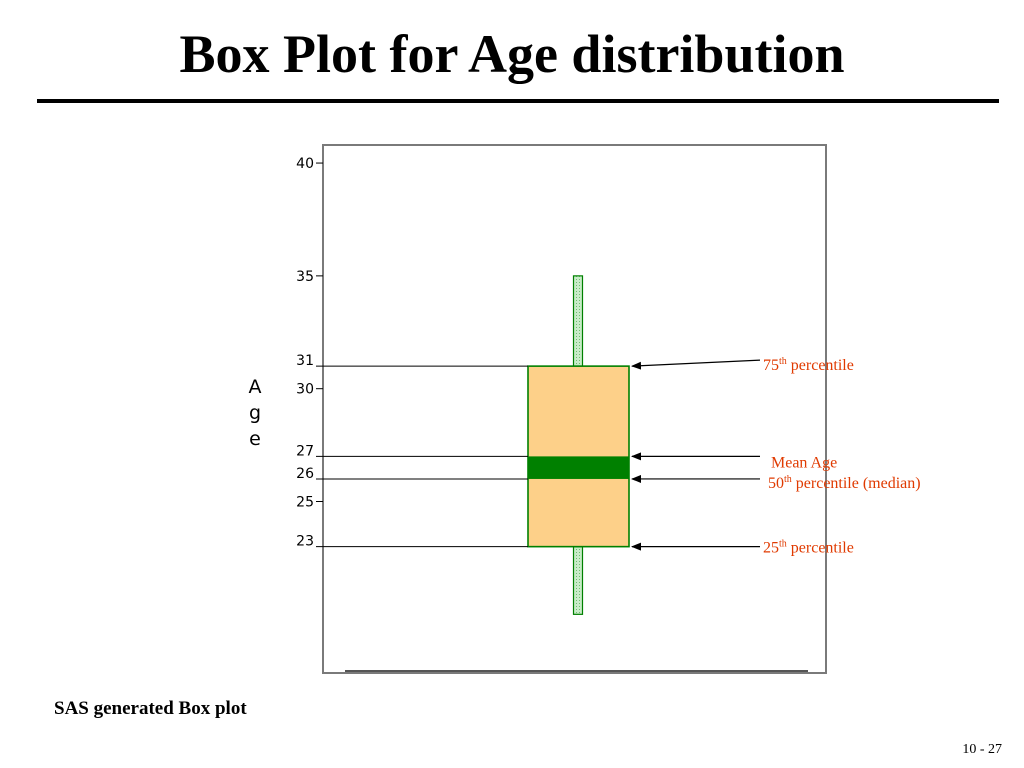 This screenshot has width=1024, height=768. What do you see at coordinates (305, 474) in the screenshot?
I see `value-label-26: 26` at bounding box center [305, 474].